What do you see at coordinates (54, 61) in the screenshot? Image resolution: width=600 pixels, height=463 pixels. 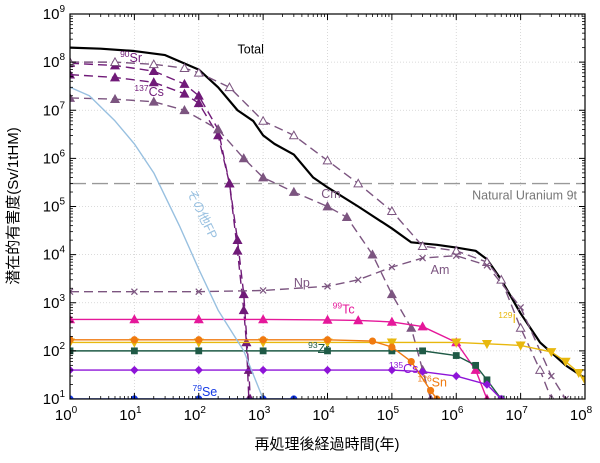 I see `y-tick-label: 10⁸` at bounding box center [54, 61].